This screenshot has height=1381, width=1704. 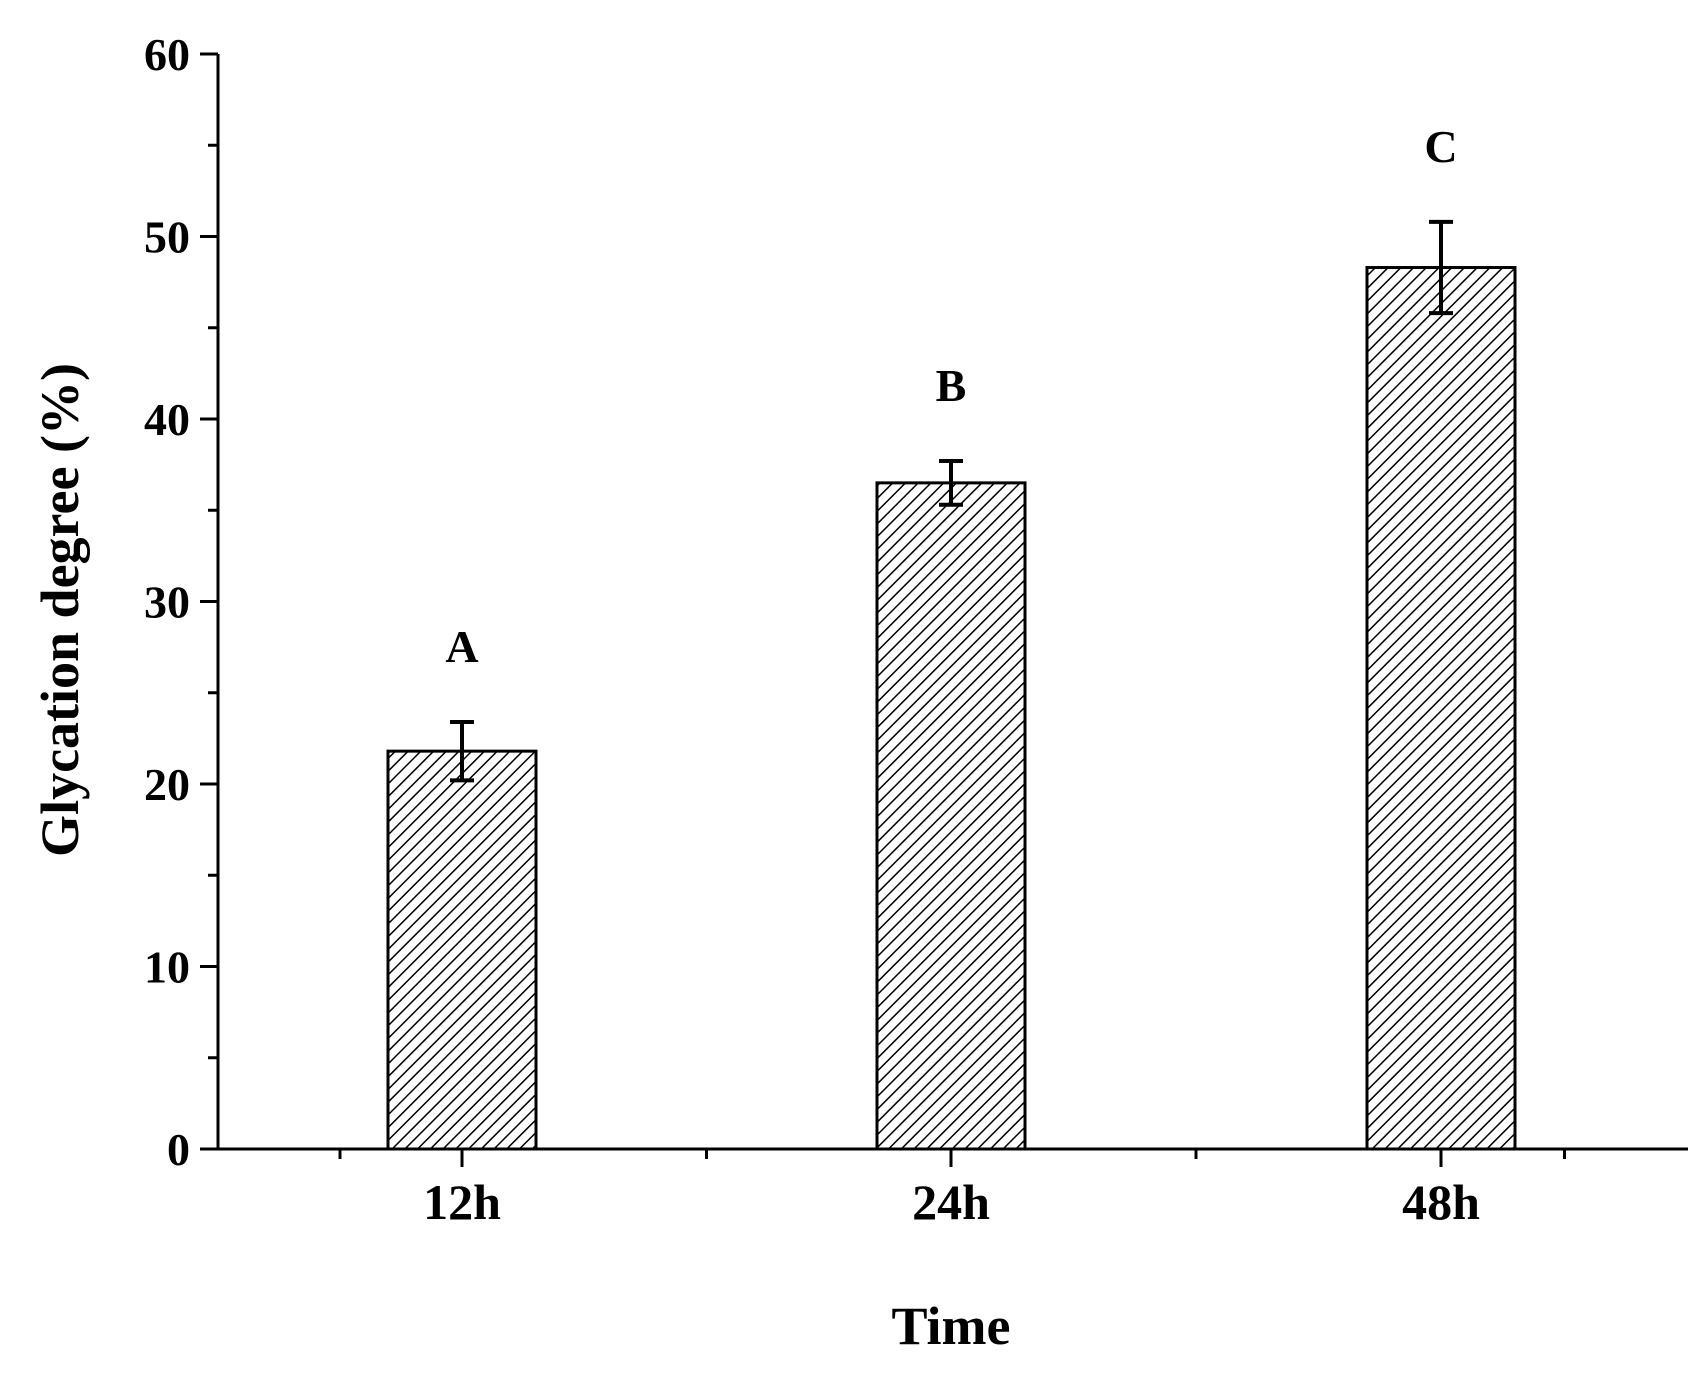 I want to click on y-tick-label: 60, so click(x=167, y=54).